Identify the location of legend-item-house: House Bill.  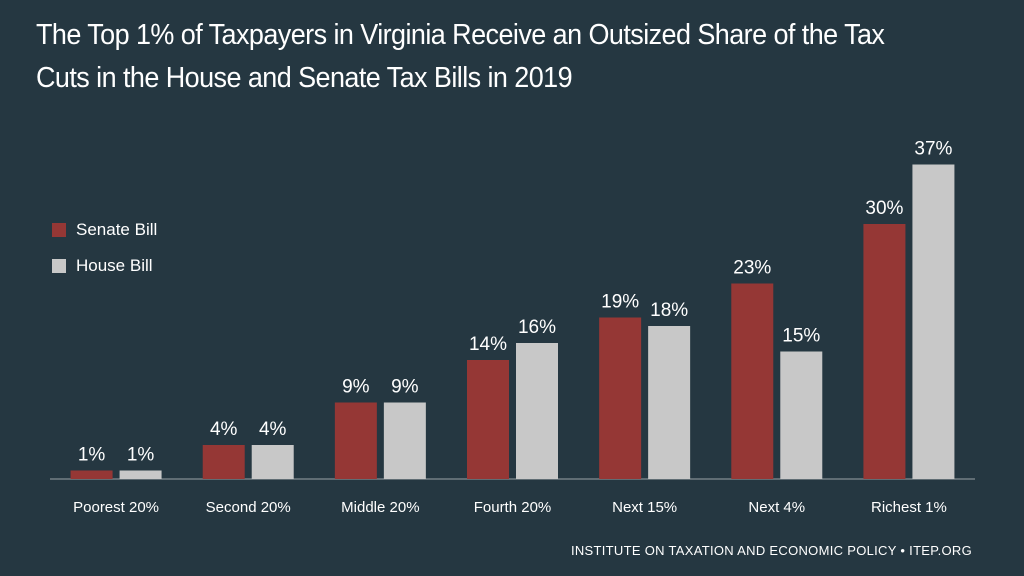
(104, 266).